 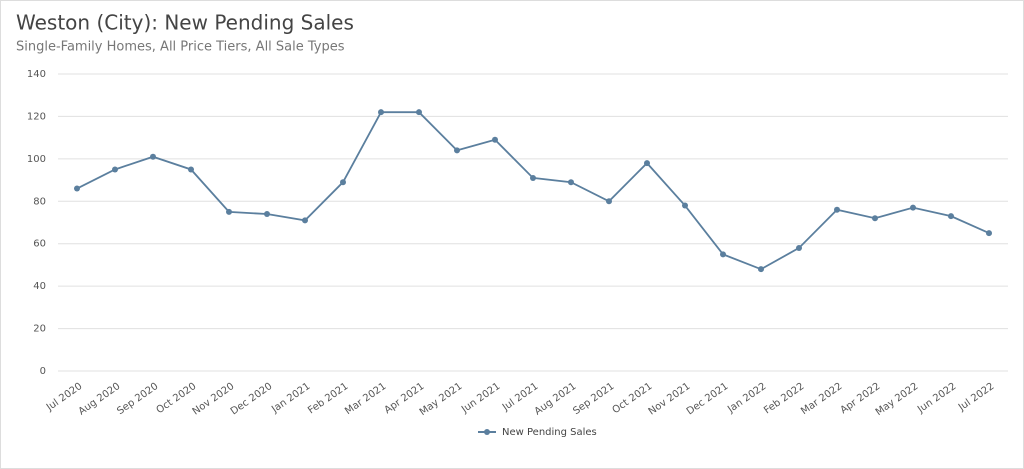 I want to click on y-tick-label: 100, so click(x=36, y=159).